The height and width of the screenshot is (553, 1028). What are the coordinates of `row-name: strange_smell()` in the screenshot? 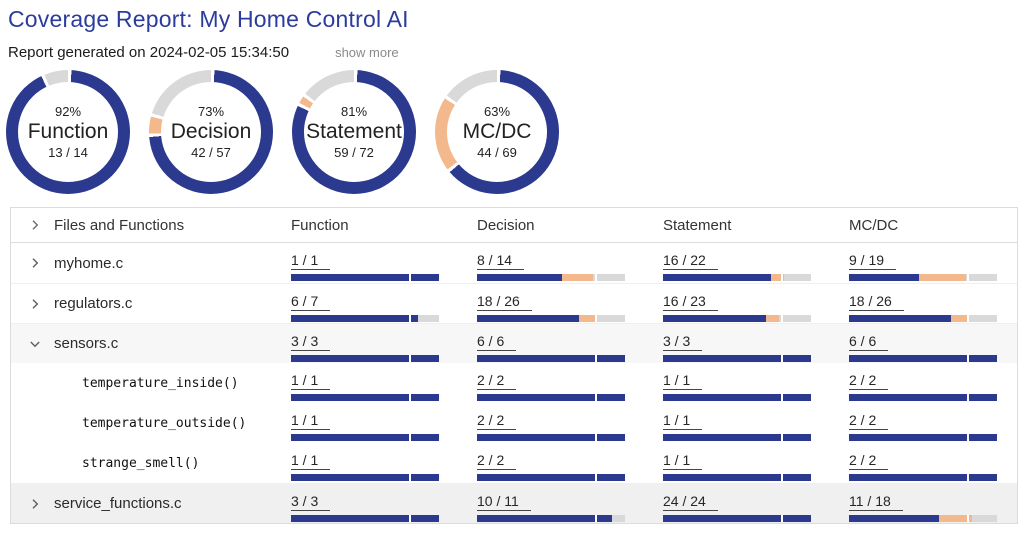 It's located at (141, 463).